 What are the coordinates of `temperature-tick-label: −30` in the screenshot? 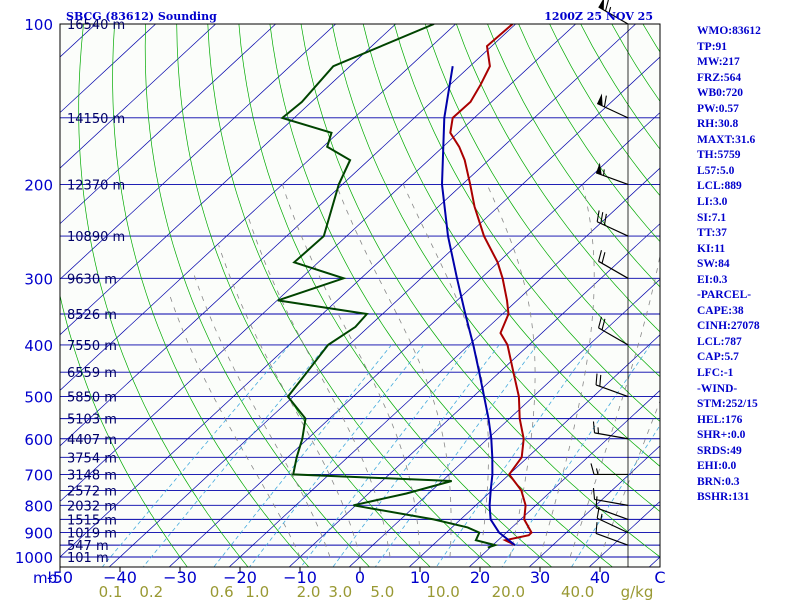 It's located at (180, 577).